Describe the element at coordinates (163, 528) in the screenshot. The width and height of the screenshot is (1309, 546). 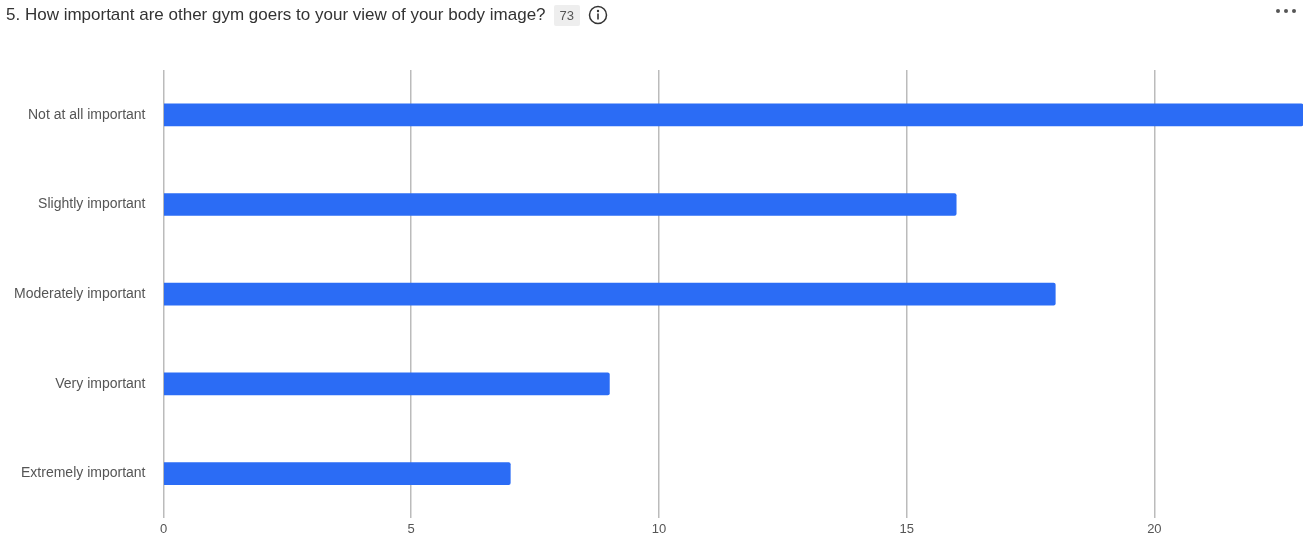
I see `x-tick-label: 0` at that location.